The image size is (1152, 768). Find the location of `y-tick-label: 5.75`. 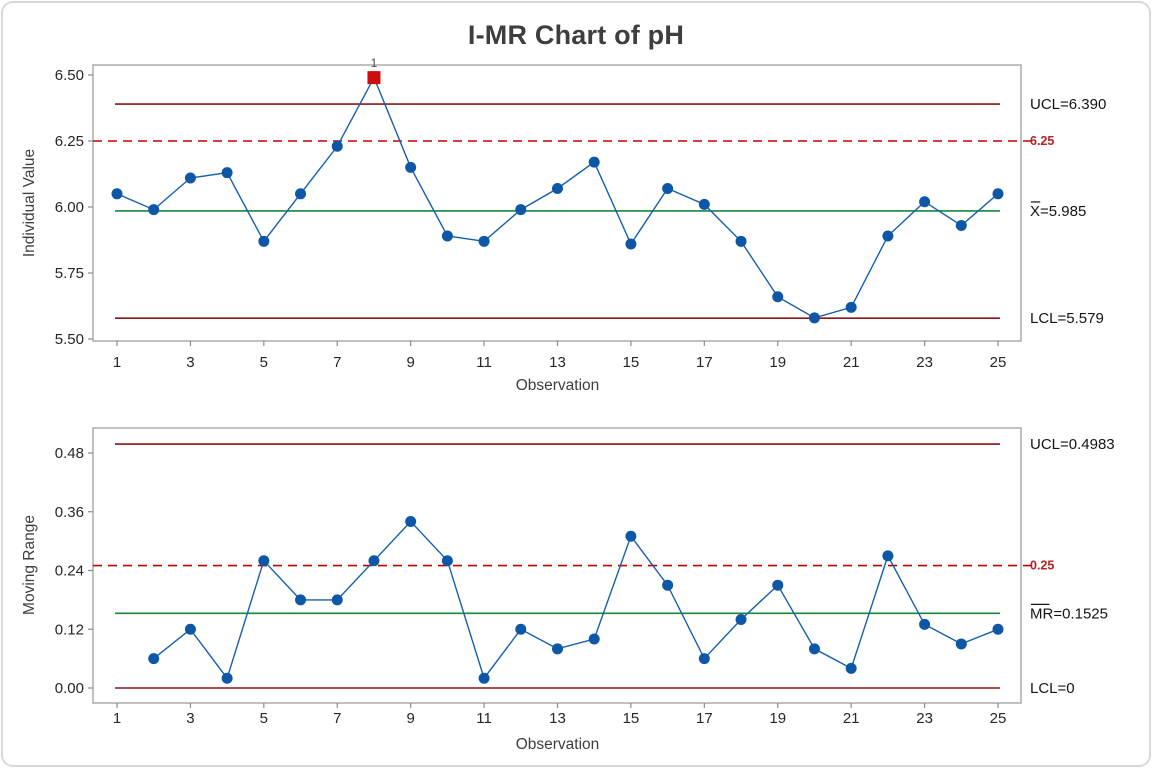

y-tick-label: 5.75 is located at coordinates (69, 273).